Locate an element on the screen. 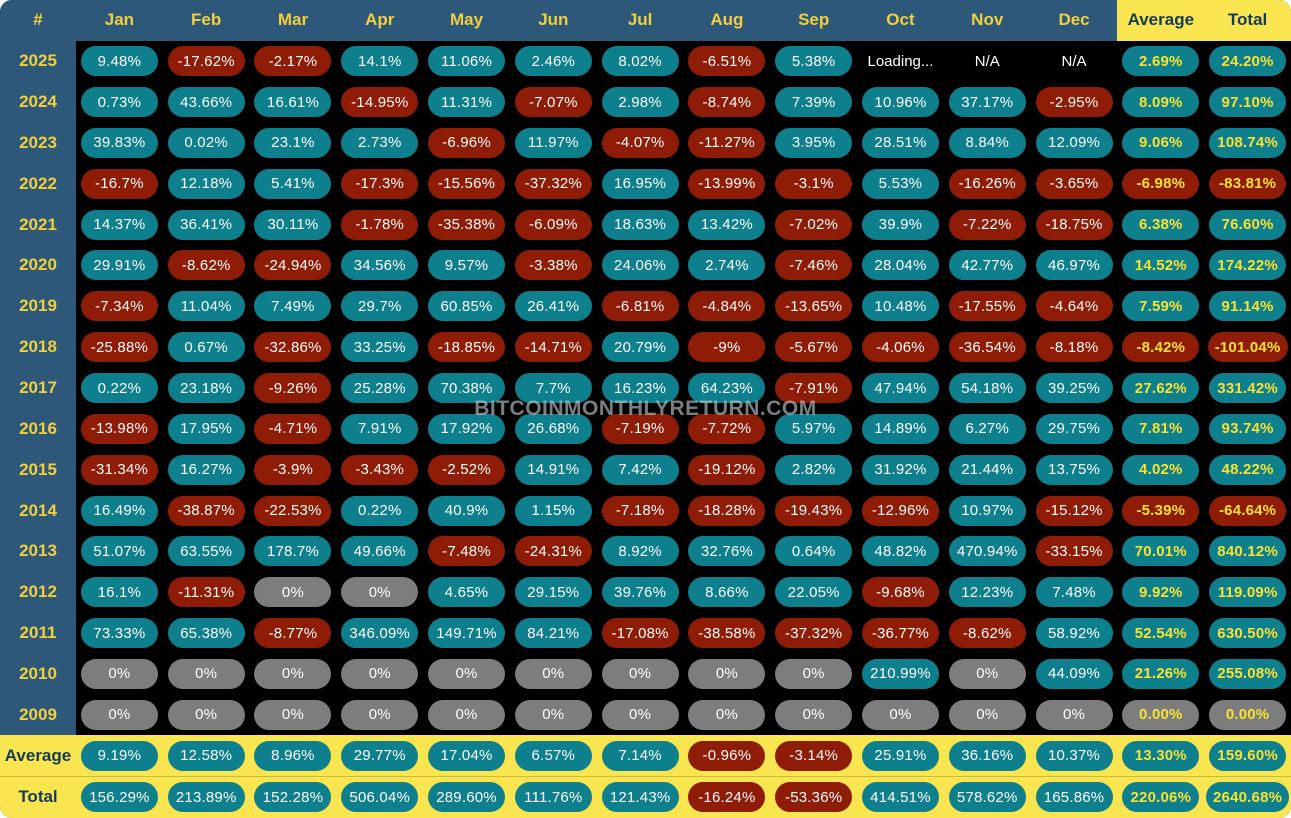  value-cell: 43.66% is located at coordinates (206, 102).